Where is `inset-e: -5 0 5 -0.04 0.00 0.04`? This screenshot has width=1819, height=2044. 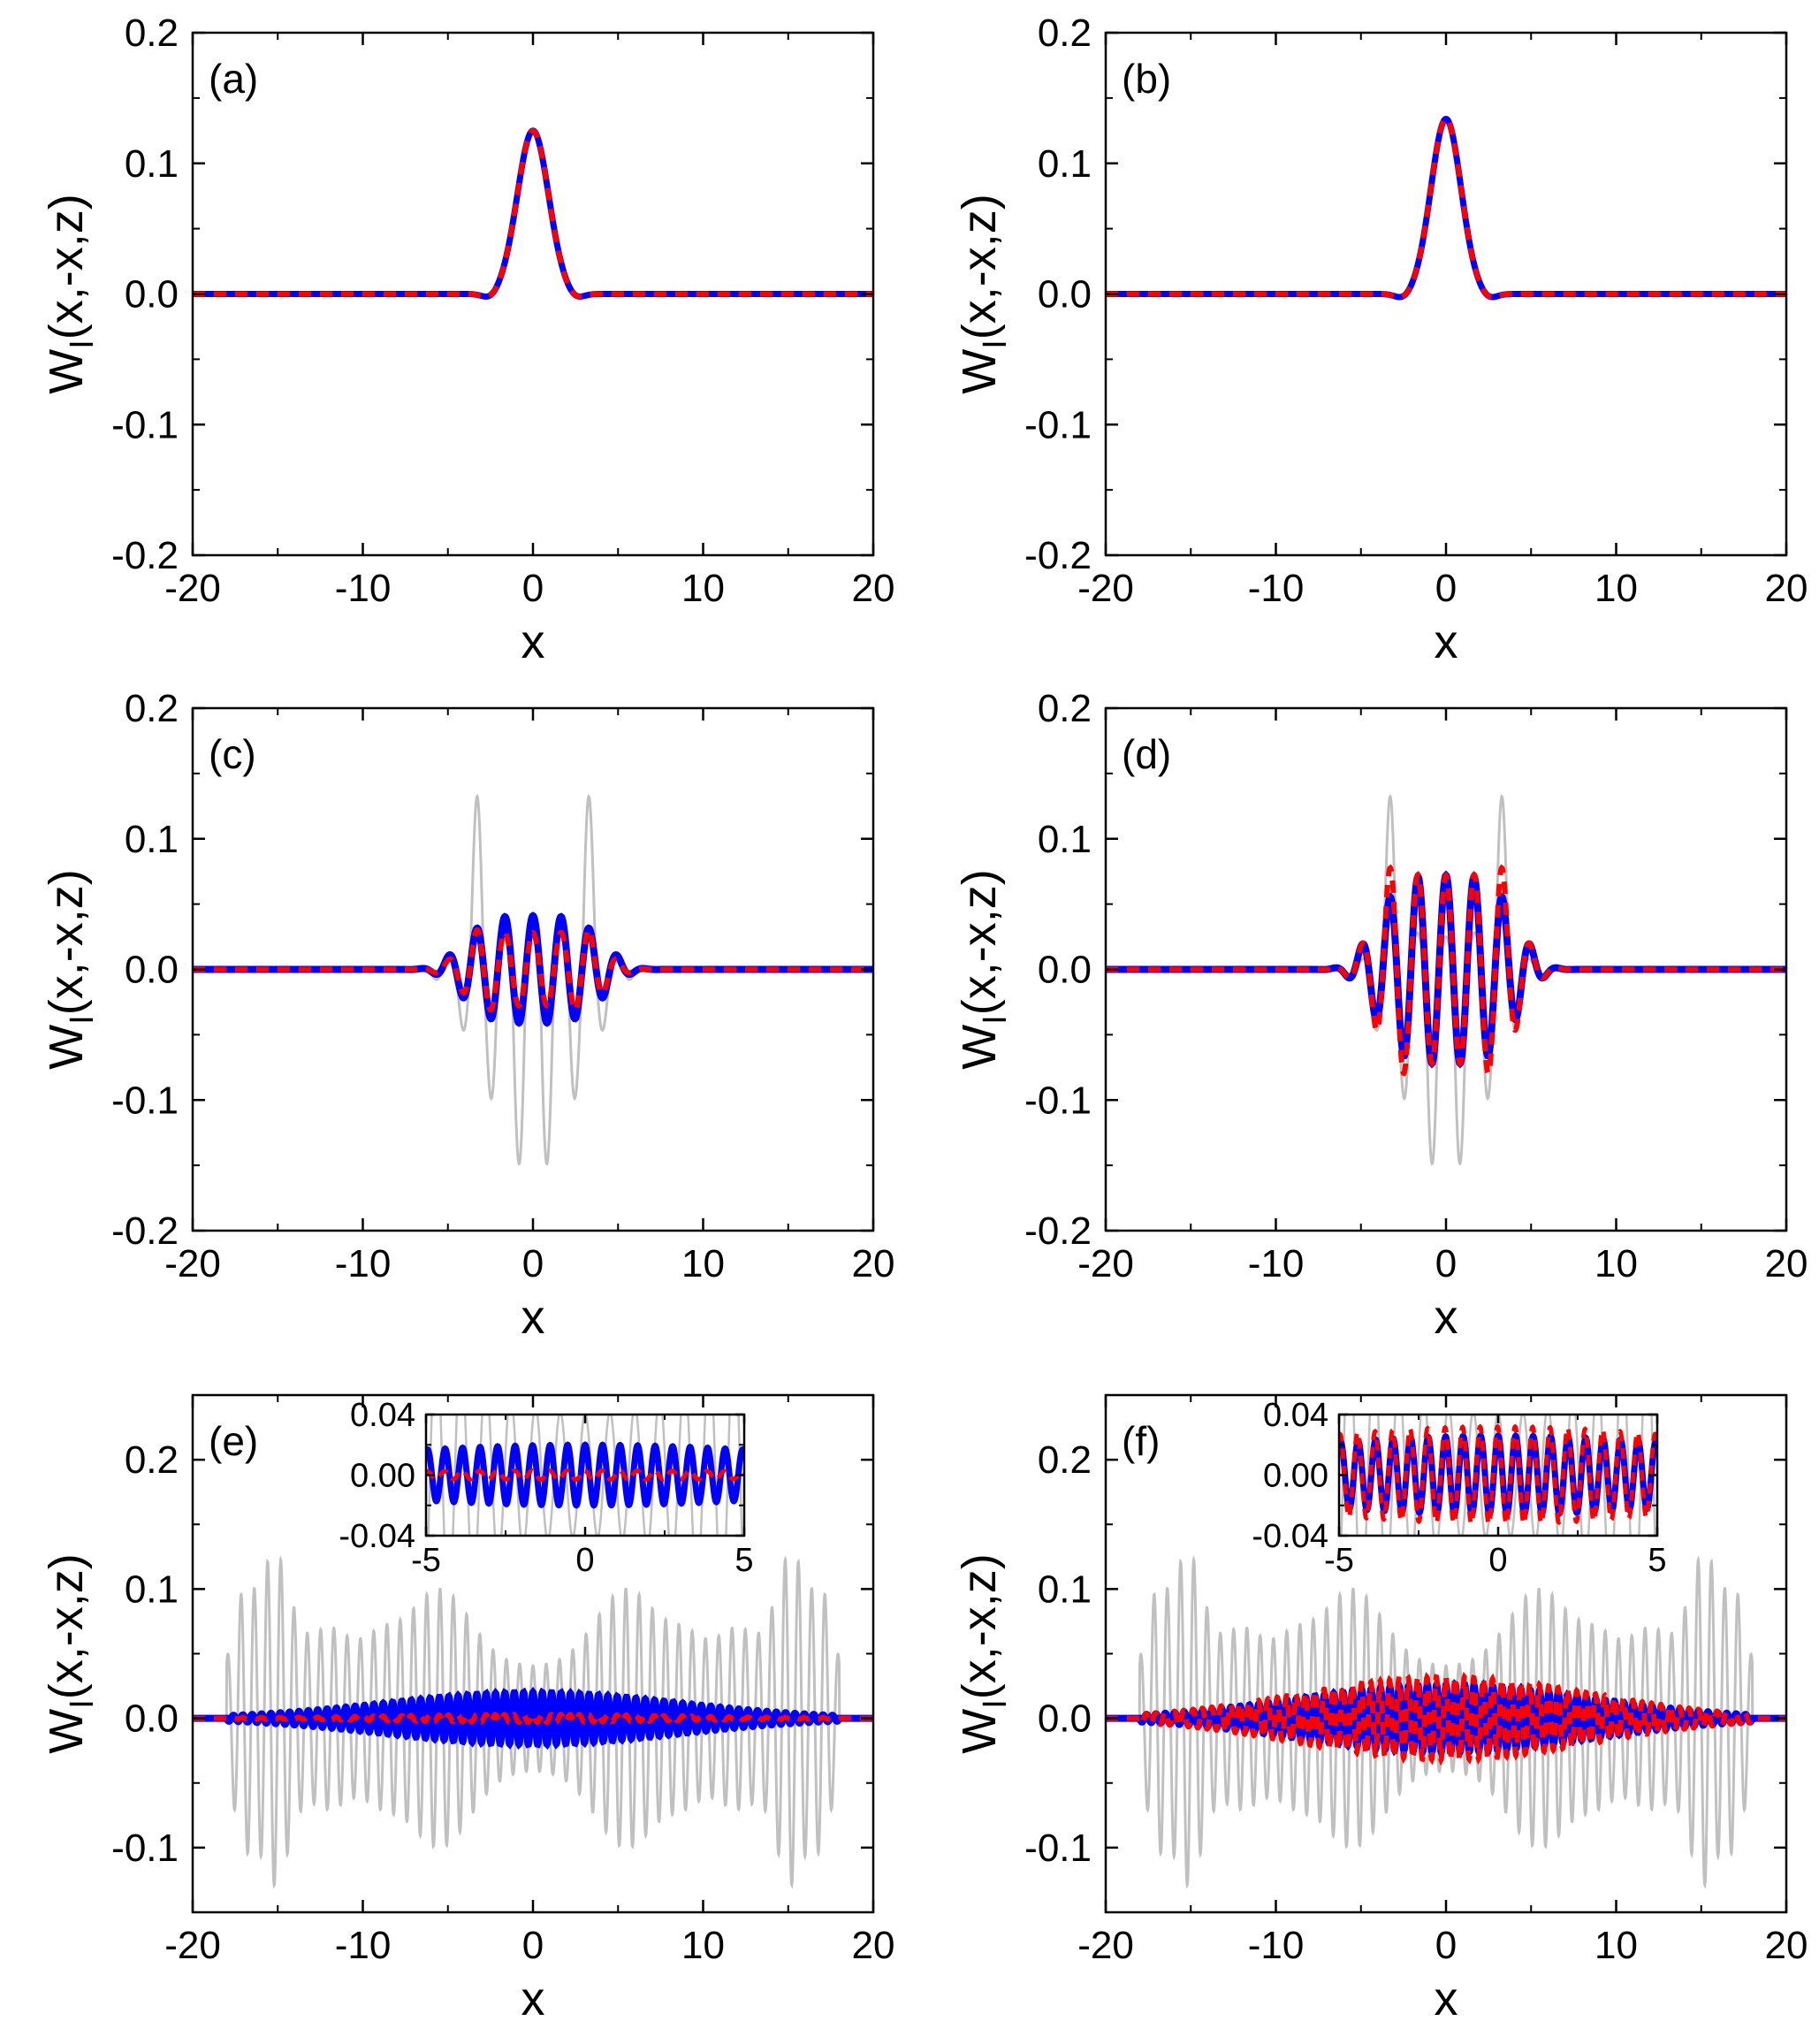 inset-e: -5 0 5 -0.04 0.00 0.04 is located at coordinates (546, 1488).